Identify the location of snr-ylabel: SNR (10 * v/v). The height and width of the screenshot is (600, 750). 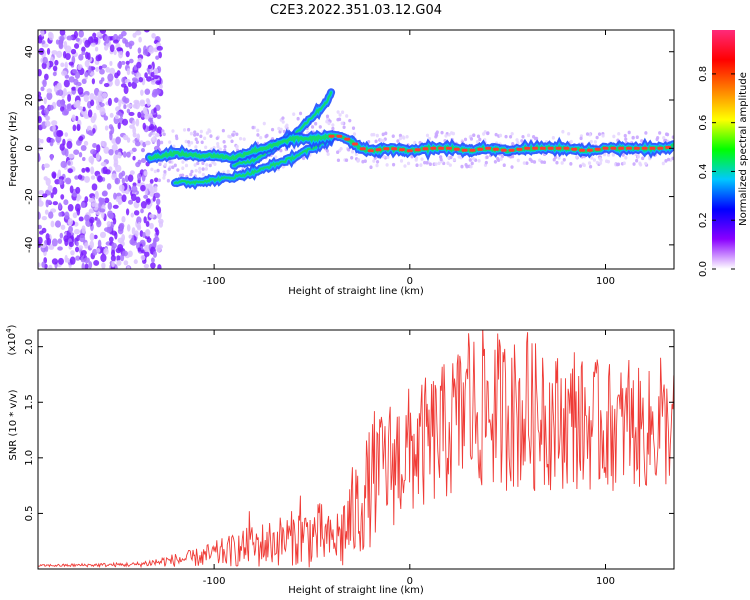
(13, 424).